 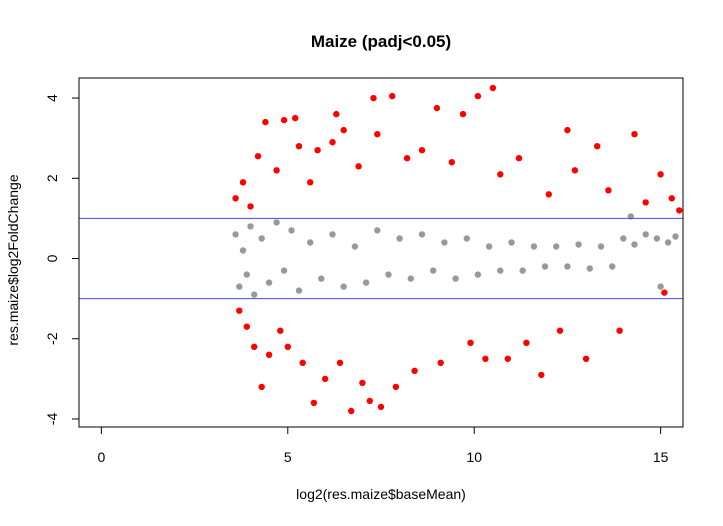 What do you see at coordinates (101, 457) in the screenshot?
I see `x-tick-label: 0` at bounding box center [101, 457].